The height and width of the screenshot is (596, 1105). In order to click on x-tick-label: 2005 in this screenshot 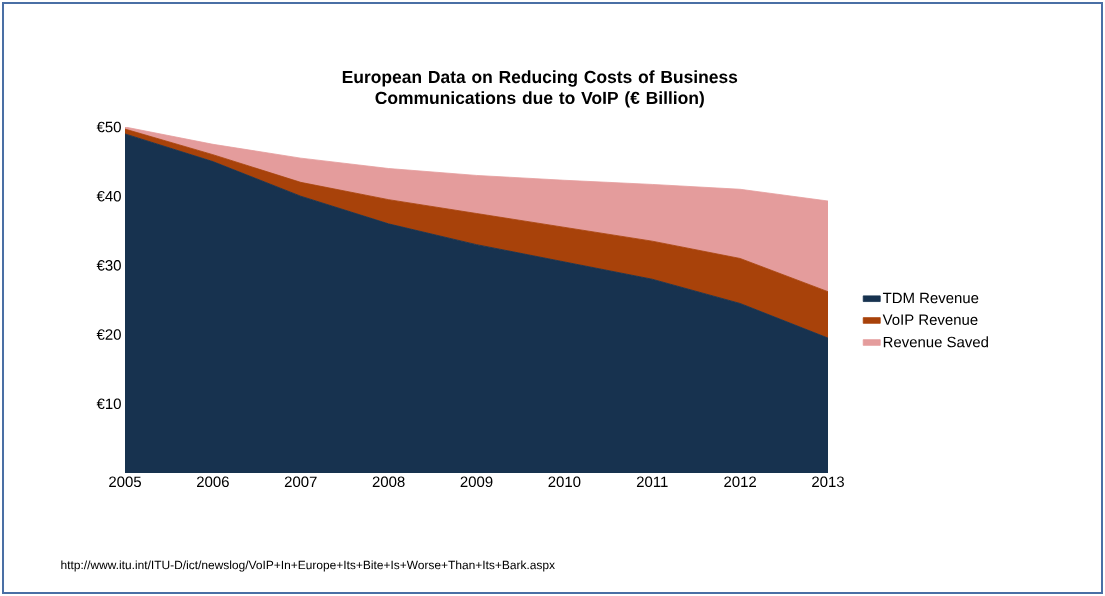, I will do `click(125, 482)`.